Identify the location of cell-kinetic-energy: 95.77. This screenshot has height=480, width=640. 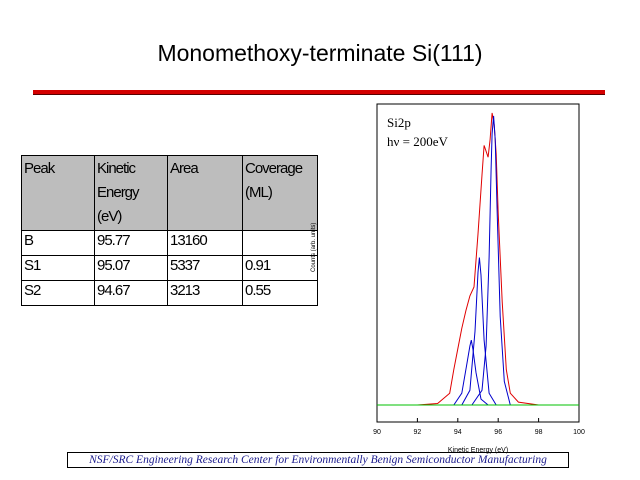
(131, 243).